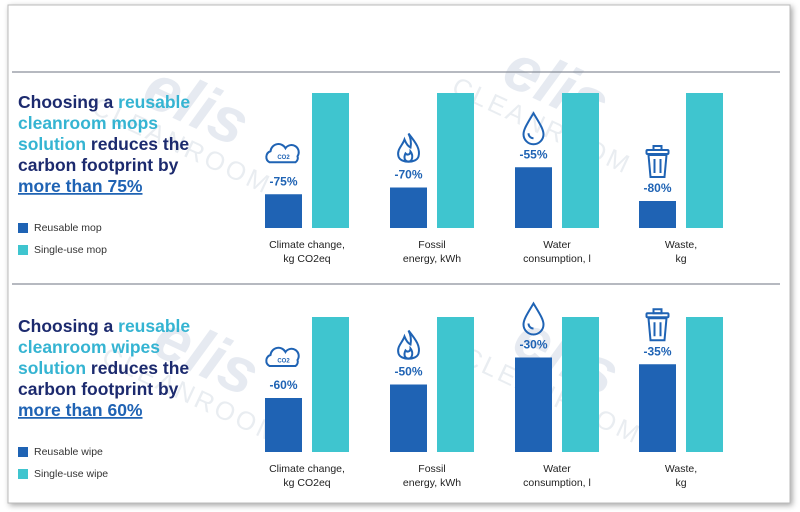  I want to click on bar-annotation: -60%, so click(283, 385).